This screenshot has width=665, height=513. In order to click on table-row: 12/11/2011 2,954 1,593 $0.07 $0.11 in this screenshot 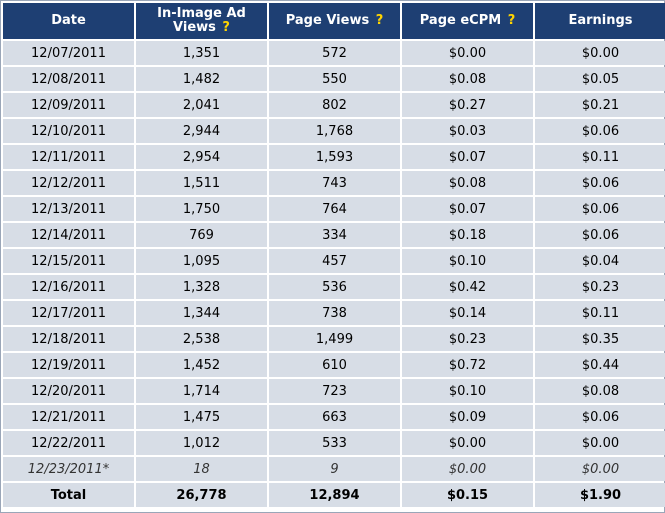, I will do `click(334, 157)`.